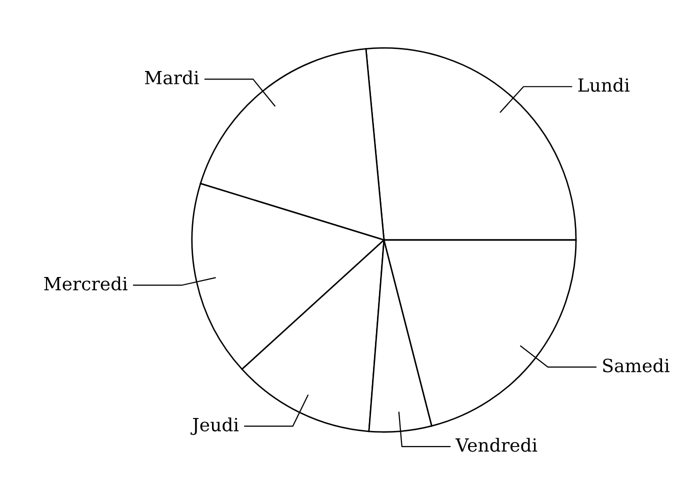  I want to click on slice-label: Samedi, so click(636, 365).